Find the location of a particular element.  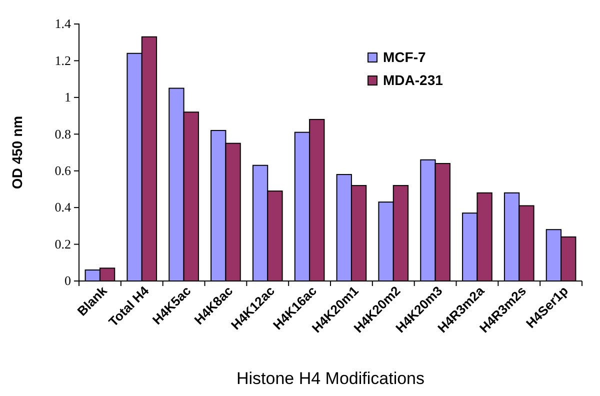

y-tick-label: 1.4 is located at coordinates (63, 24).